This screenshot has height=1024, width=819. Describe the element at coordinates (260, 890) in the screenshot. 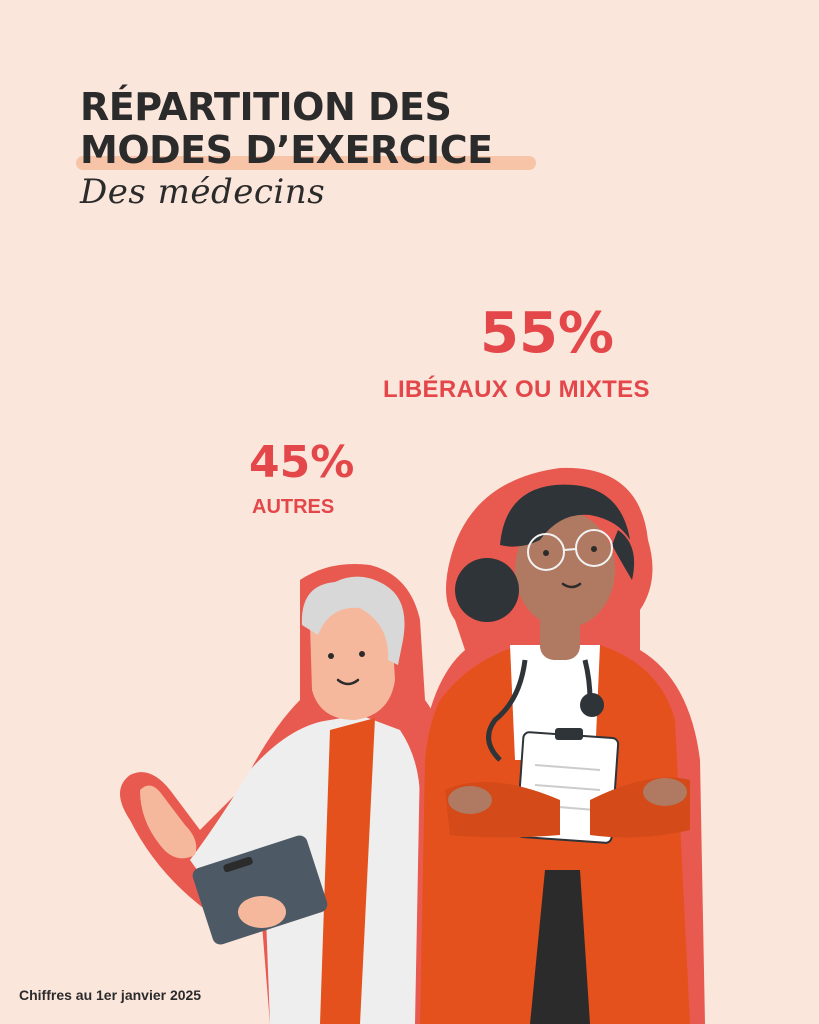

I see `clipboard-icon` at that location.